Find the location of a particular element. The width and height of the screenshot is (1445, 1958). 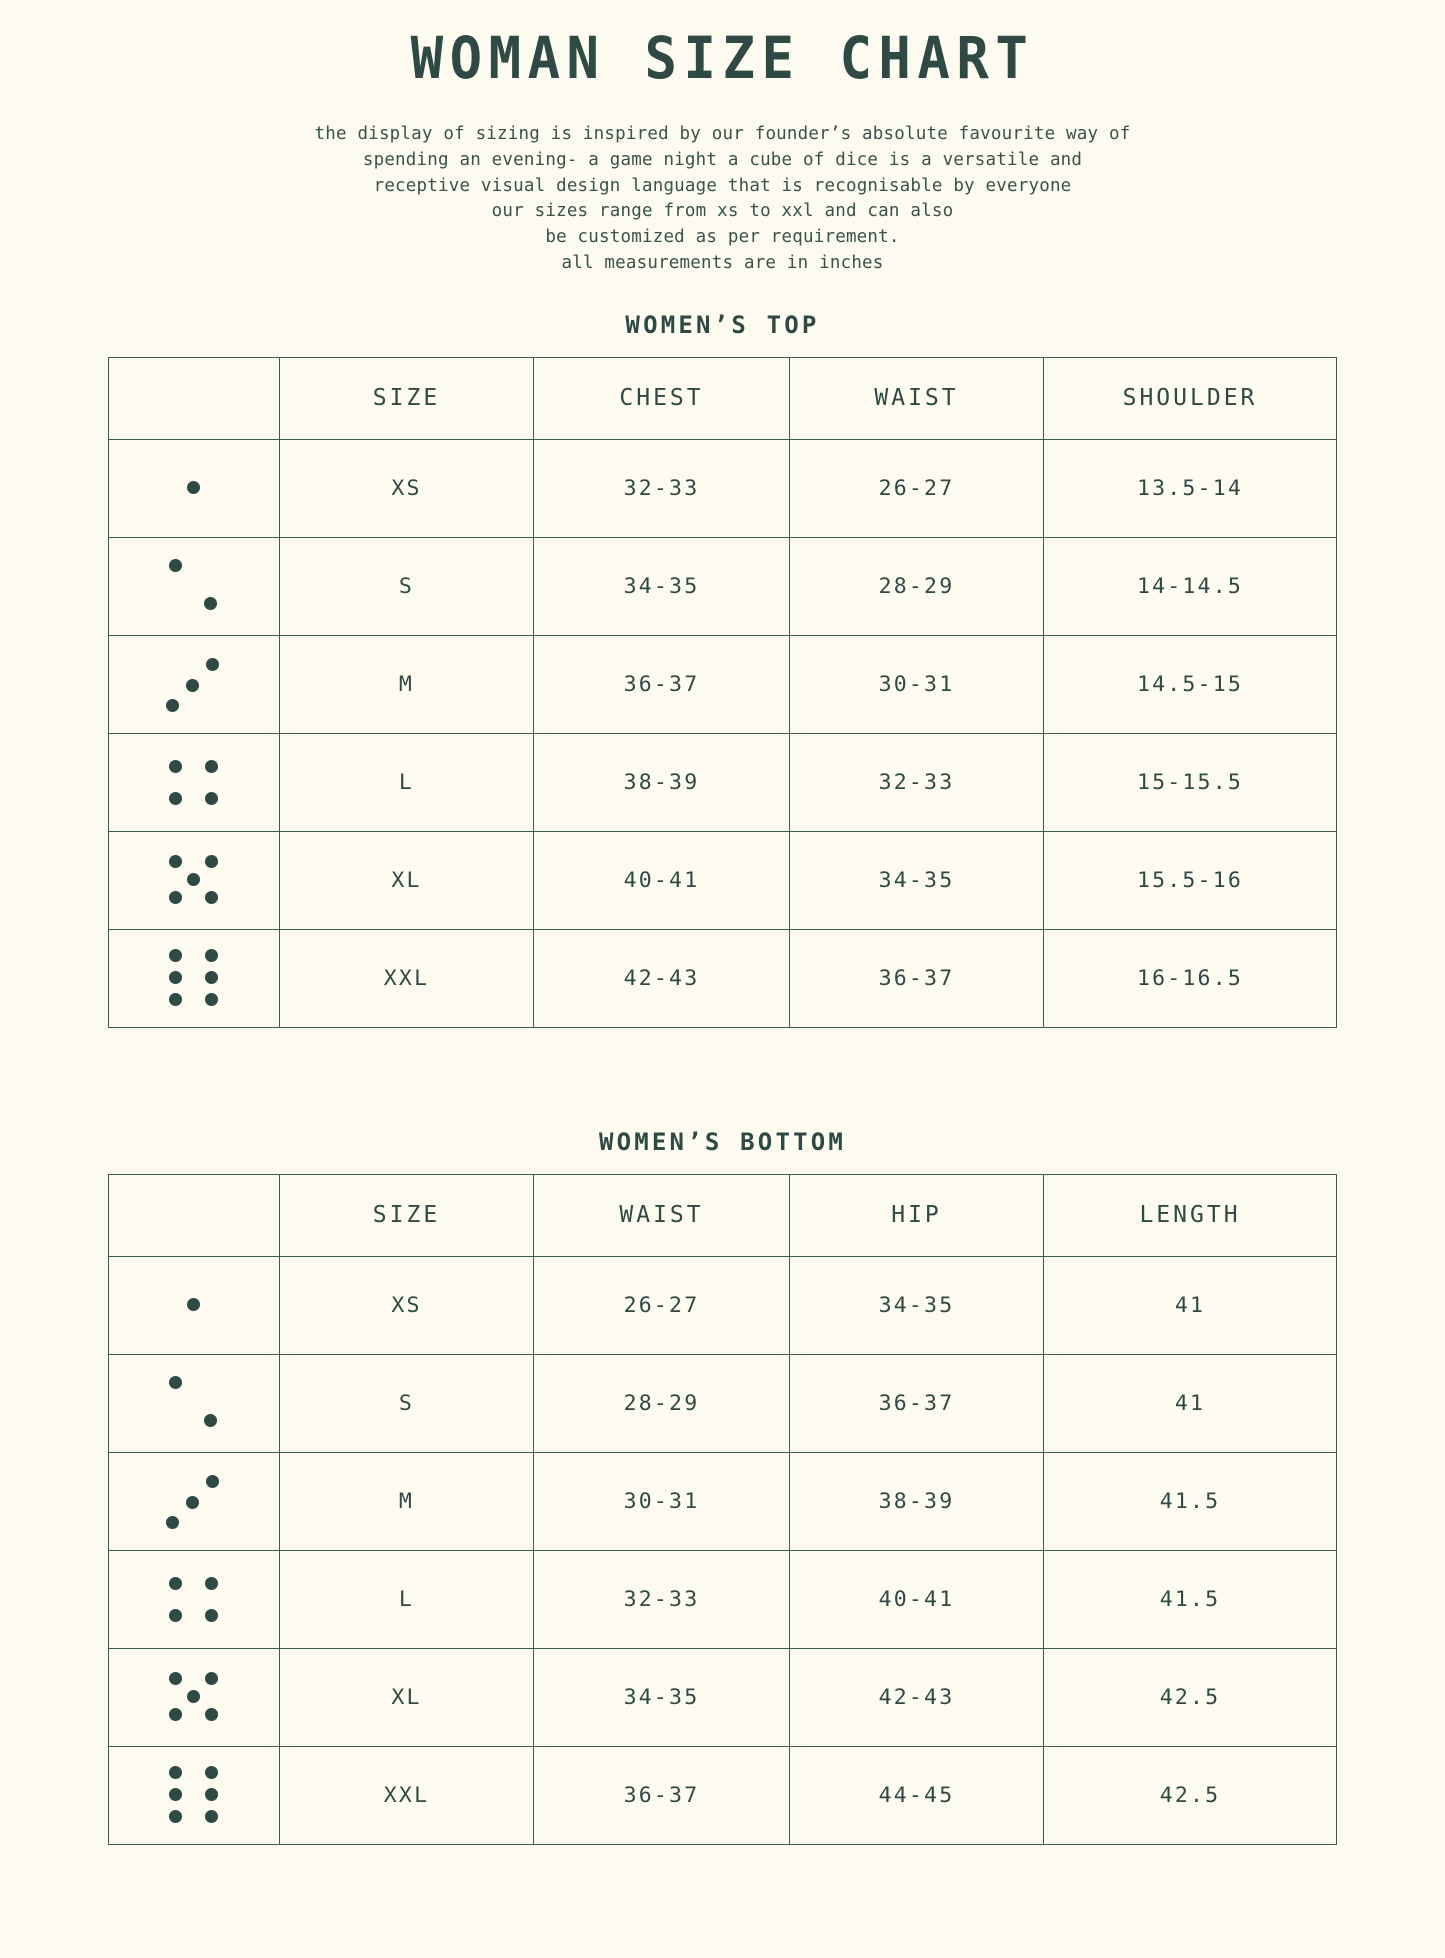

table-header-row: SIZE CHEST WAIST SHOULDER is located at coordinates (722, 398).